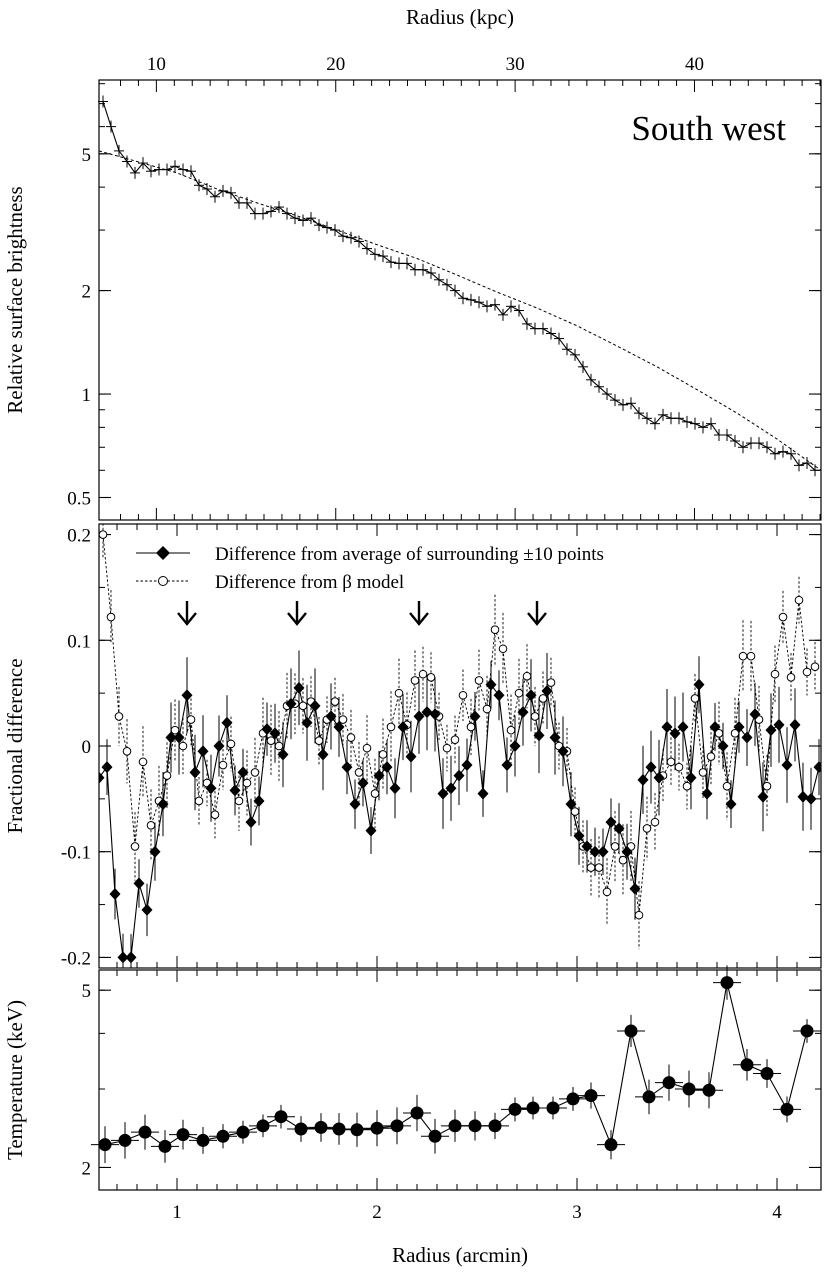 The height and width of the screenshot is (1275, 830). What do you see at coordinates (79, 641) in the screenshot?
I see `middle-ytick-label: 0.1` at bounding box center [79, 641].